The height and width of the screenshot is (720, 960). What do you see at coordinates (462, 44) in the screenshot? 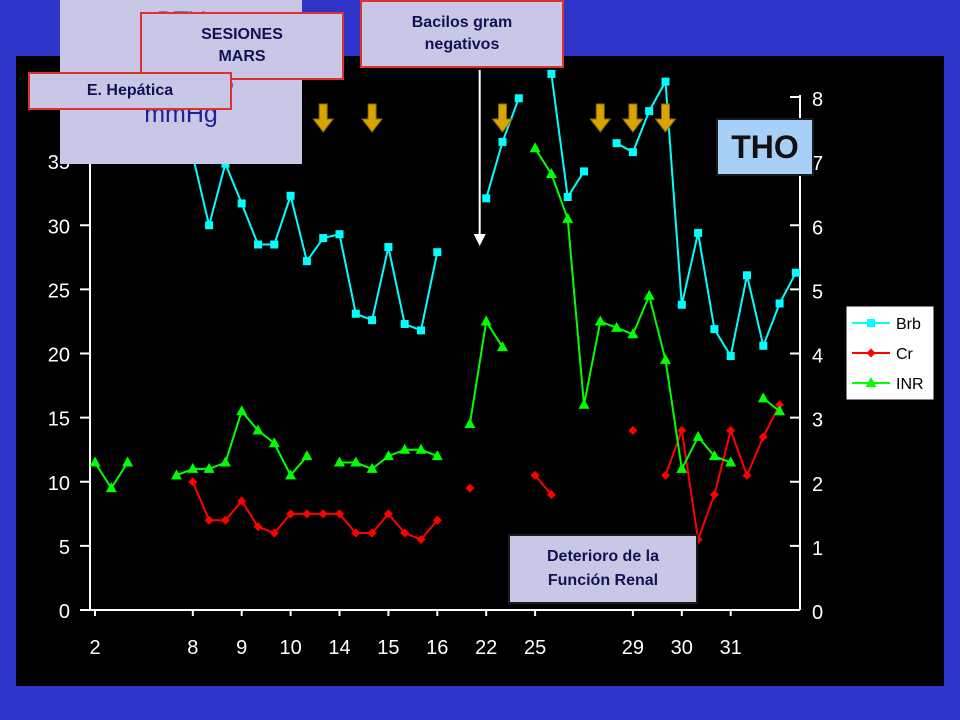
I see `bacilos-line-2: negativos` at bounding box center [462, 44].